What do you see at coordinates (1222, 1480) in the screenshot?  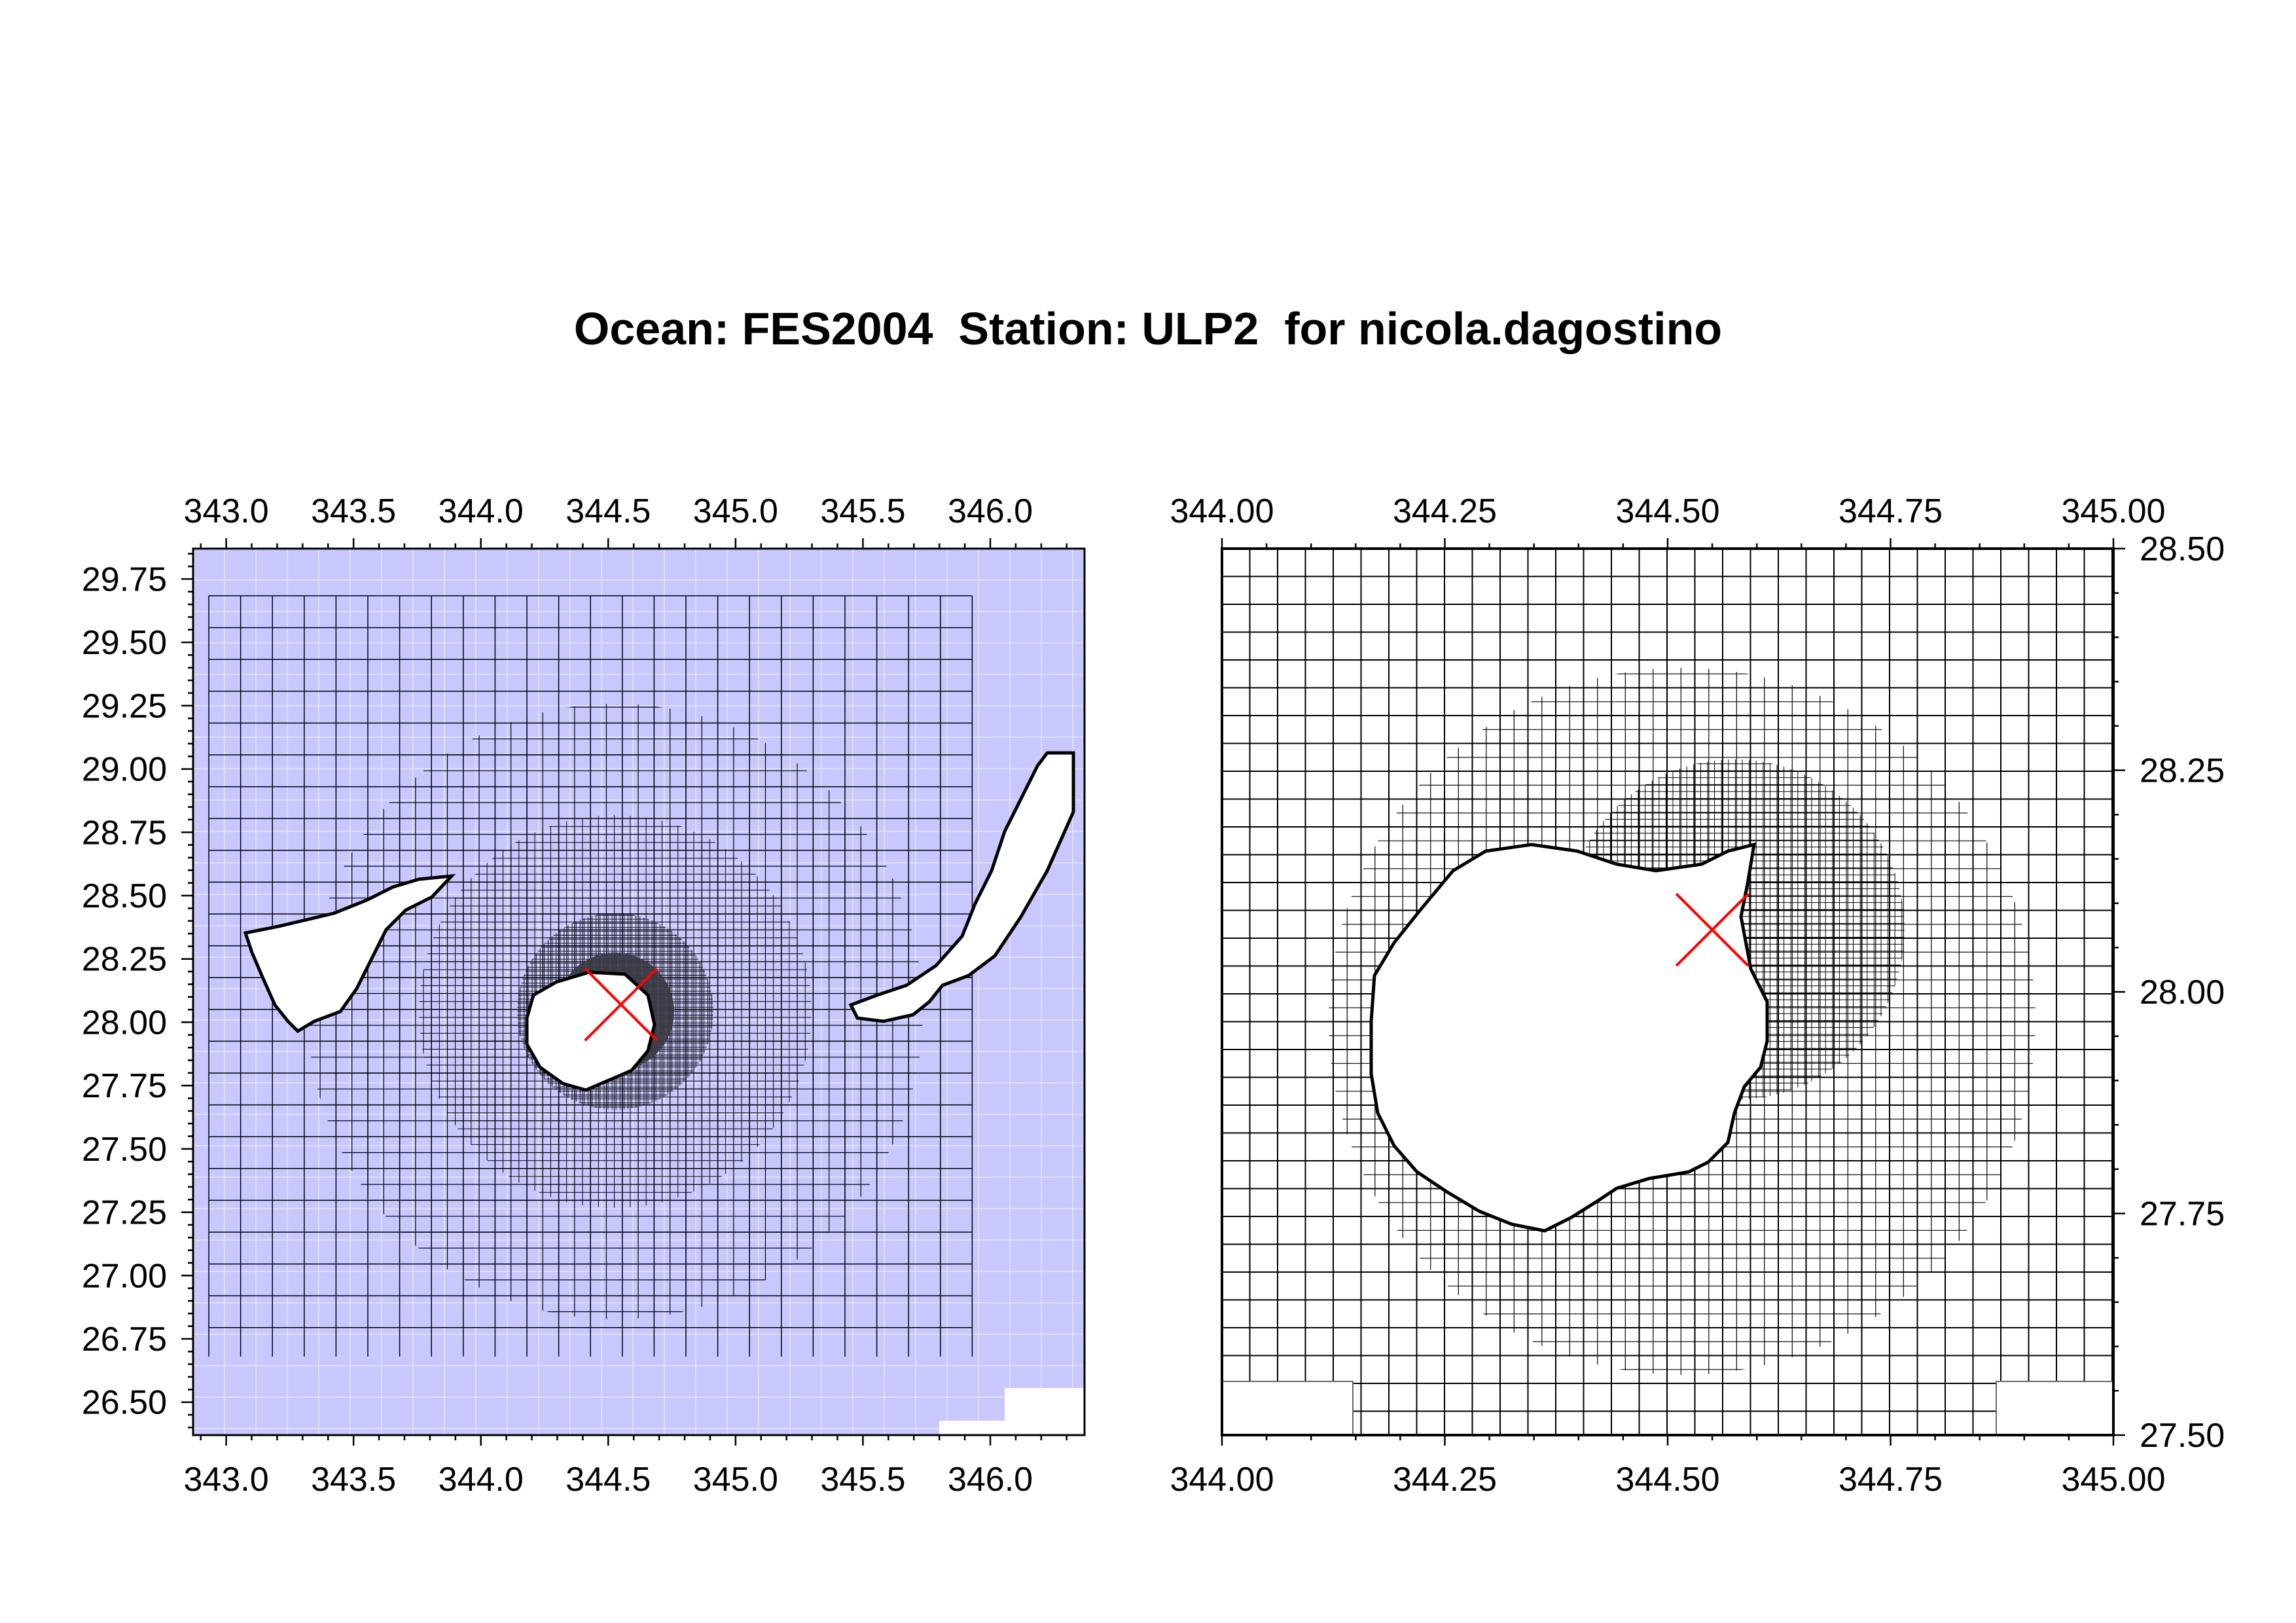 I see `x-tick-label-bottom: 344.00` at bounding box center [1222, 1480].